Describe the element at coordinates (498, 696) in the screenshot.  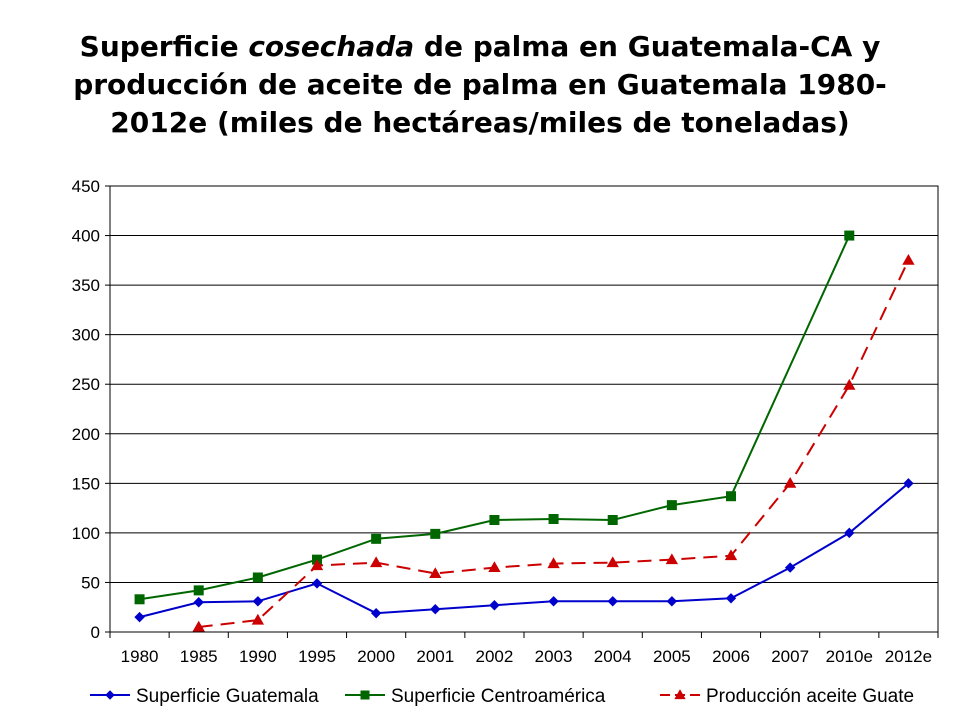
I see `legend-label-2: Superficie Centroamérica` at that location.